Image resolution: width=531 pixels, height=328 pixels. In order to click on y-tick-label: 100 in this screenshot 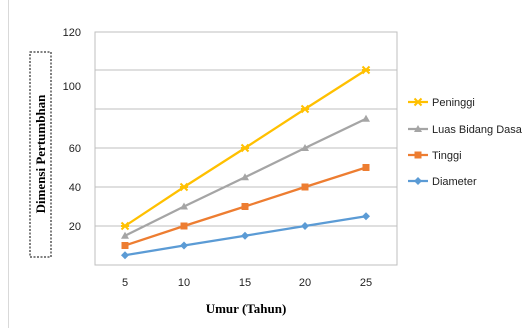, I will do `click(72, 87)`.